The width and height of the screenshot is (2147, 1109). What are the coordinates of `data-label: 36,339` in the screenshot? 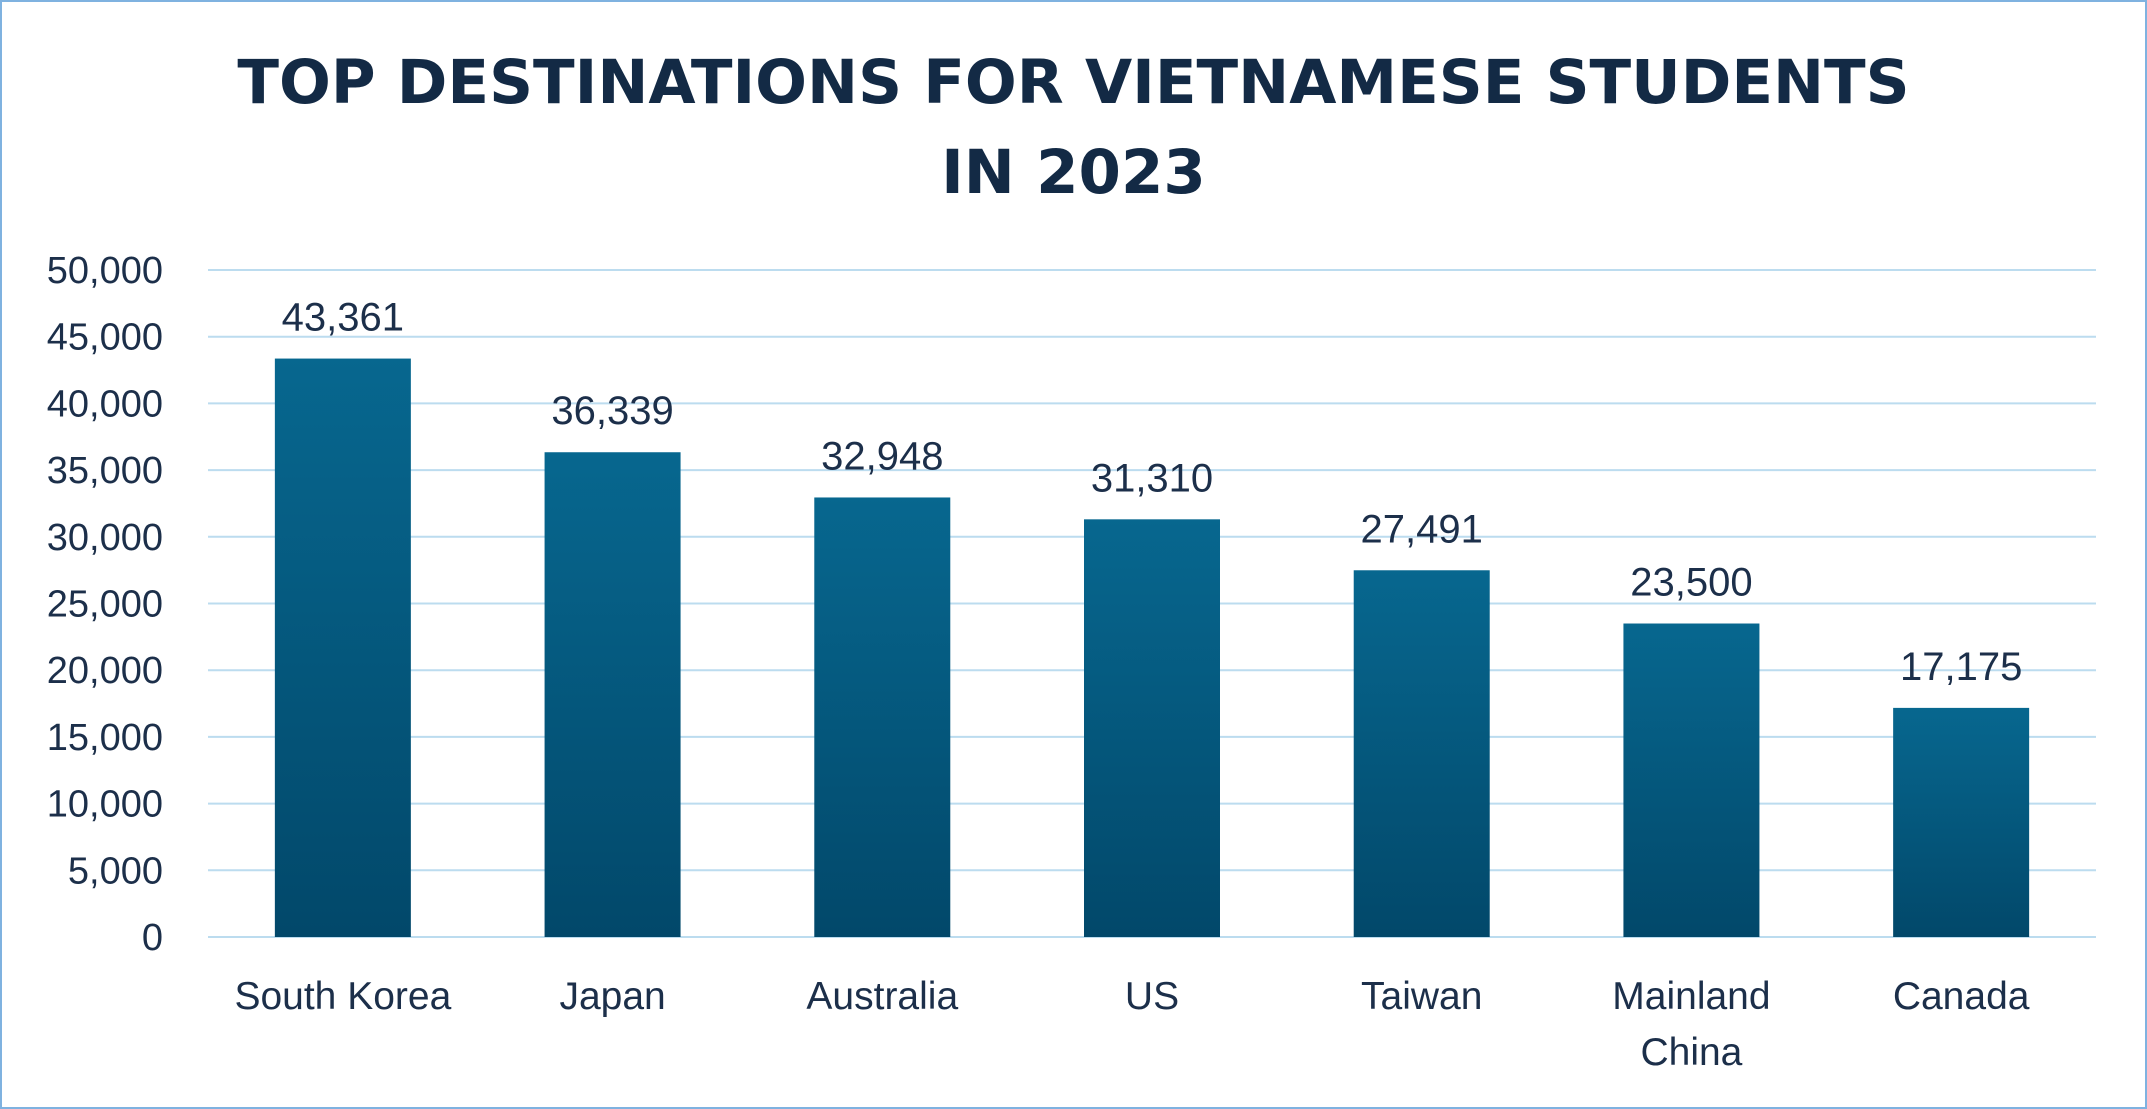 It's located at (612, 411).